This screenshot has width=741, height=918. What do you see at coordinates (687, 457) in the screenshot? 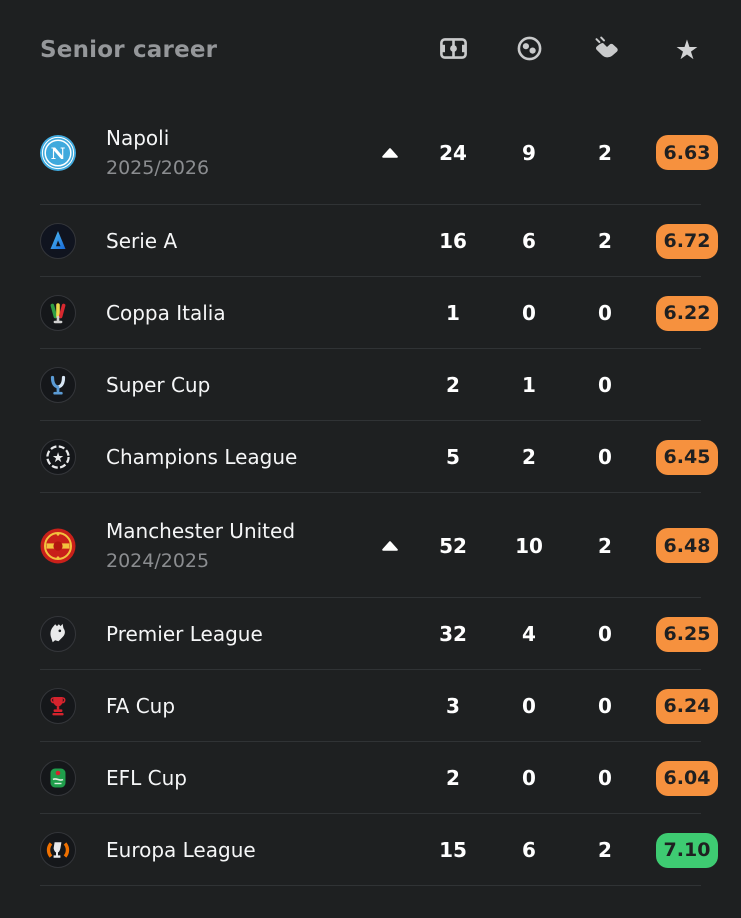
I see `rating-badge: 6.45` at bounding box center [687, 457].